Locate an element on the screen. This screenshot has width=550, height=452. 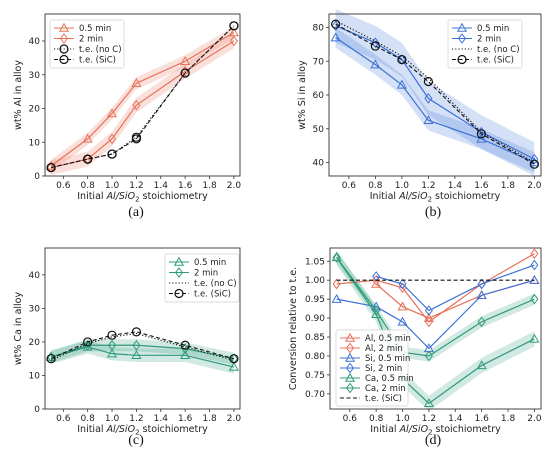
y-tick-label: 0.70 is located at coordinates (315, 395).